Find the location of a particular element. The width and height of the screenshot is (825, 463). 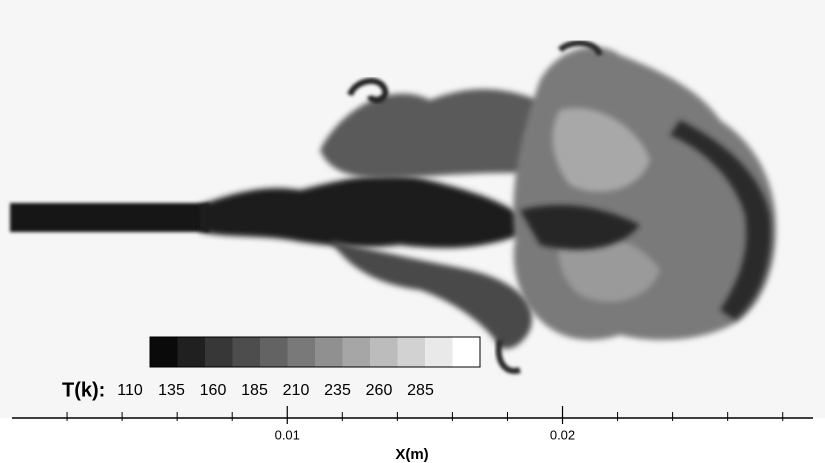

colorbar-label: T(k): is located at coordinates (83, 390).